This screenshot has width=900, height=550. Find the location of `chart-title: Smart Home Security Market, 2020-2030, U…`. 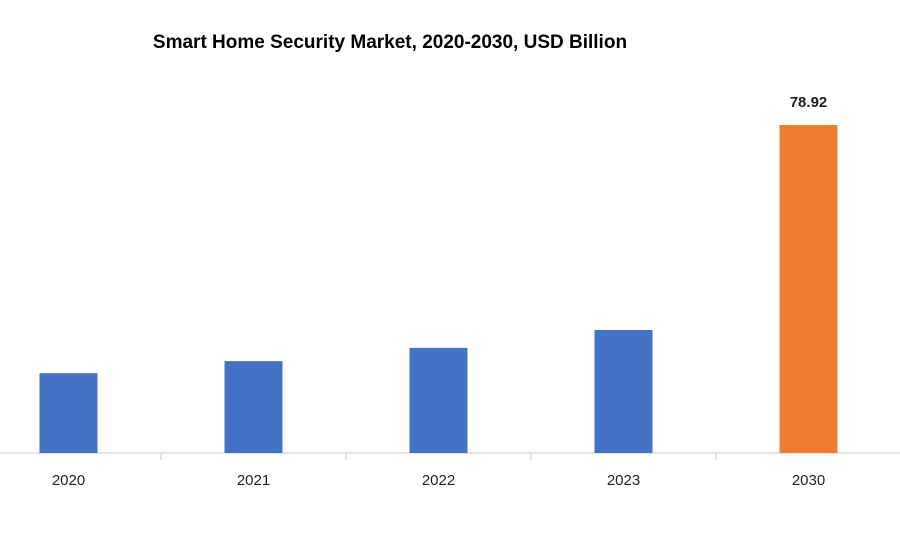

chart-title: Smart Home Security Market, 2020-2030, U… is located at coordinates (390, 42).